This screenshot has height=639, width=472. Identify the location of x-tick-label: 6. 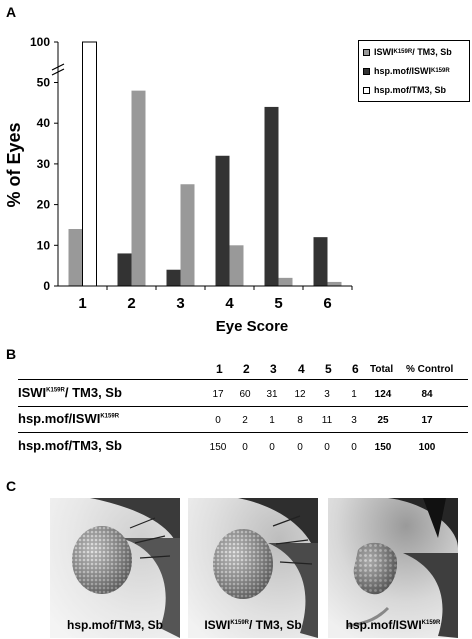
(327, 303).